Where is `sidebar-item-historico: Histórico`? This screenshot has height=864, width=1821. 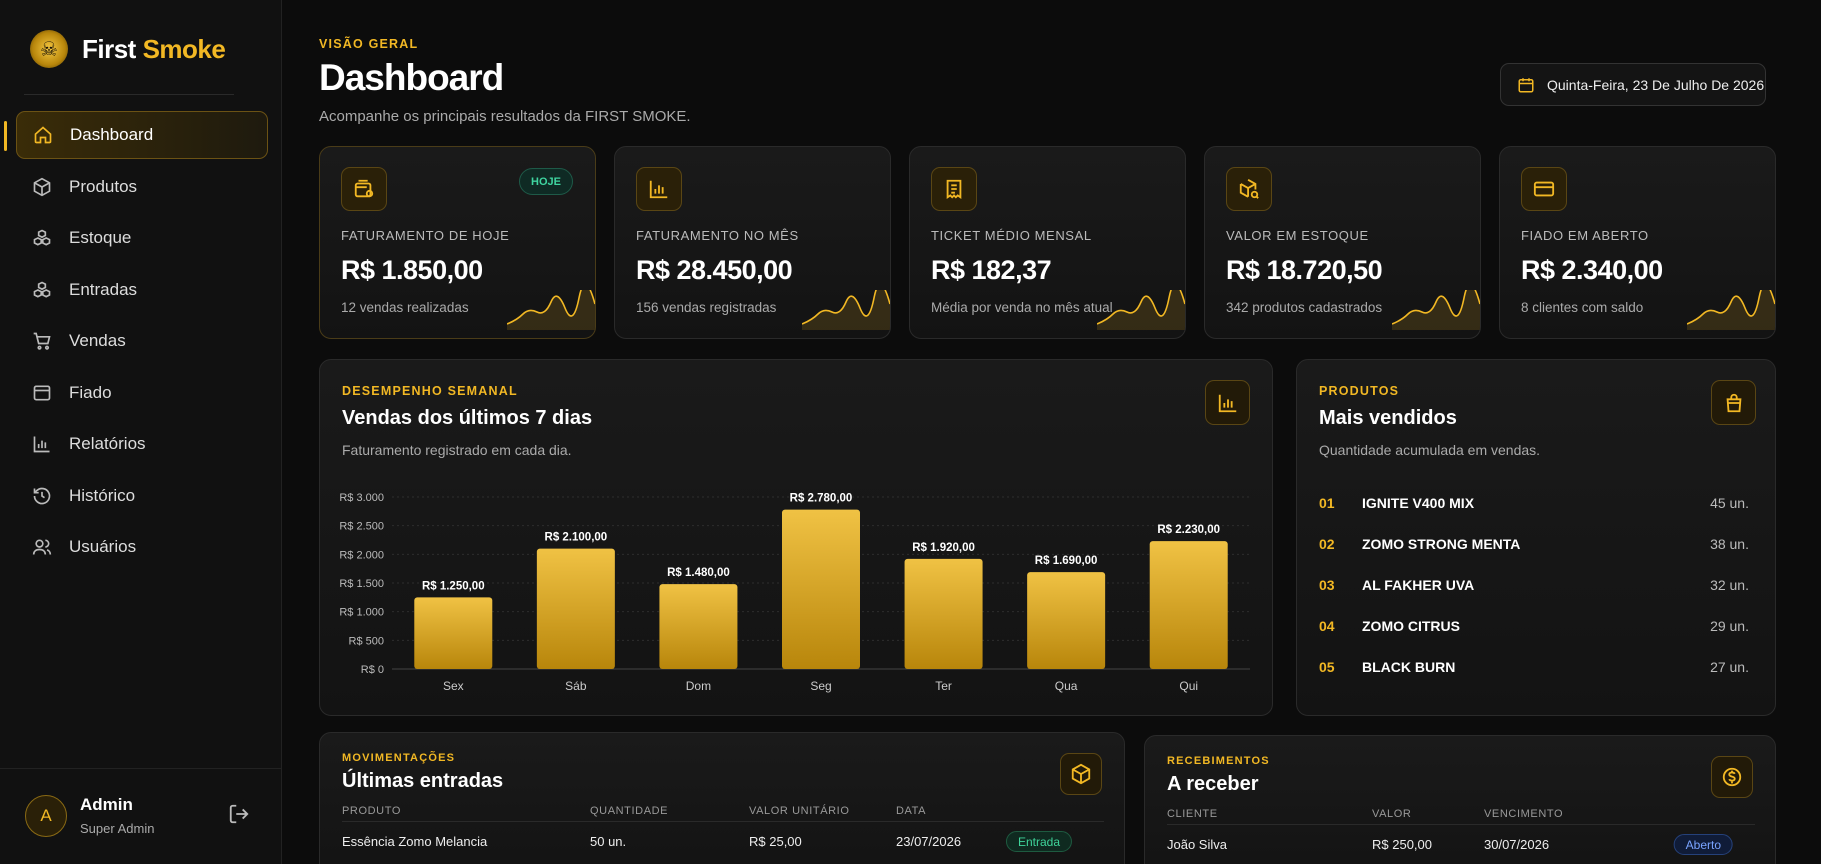 sidebar-item-historico: Histórico is located at coordinates (142, 496).